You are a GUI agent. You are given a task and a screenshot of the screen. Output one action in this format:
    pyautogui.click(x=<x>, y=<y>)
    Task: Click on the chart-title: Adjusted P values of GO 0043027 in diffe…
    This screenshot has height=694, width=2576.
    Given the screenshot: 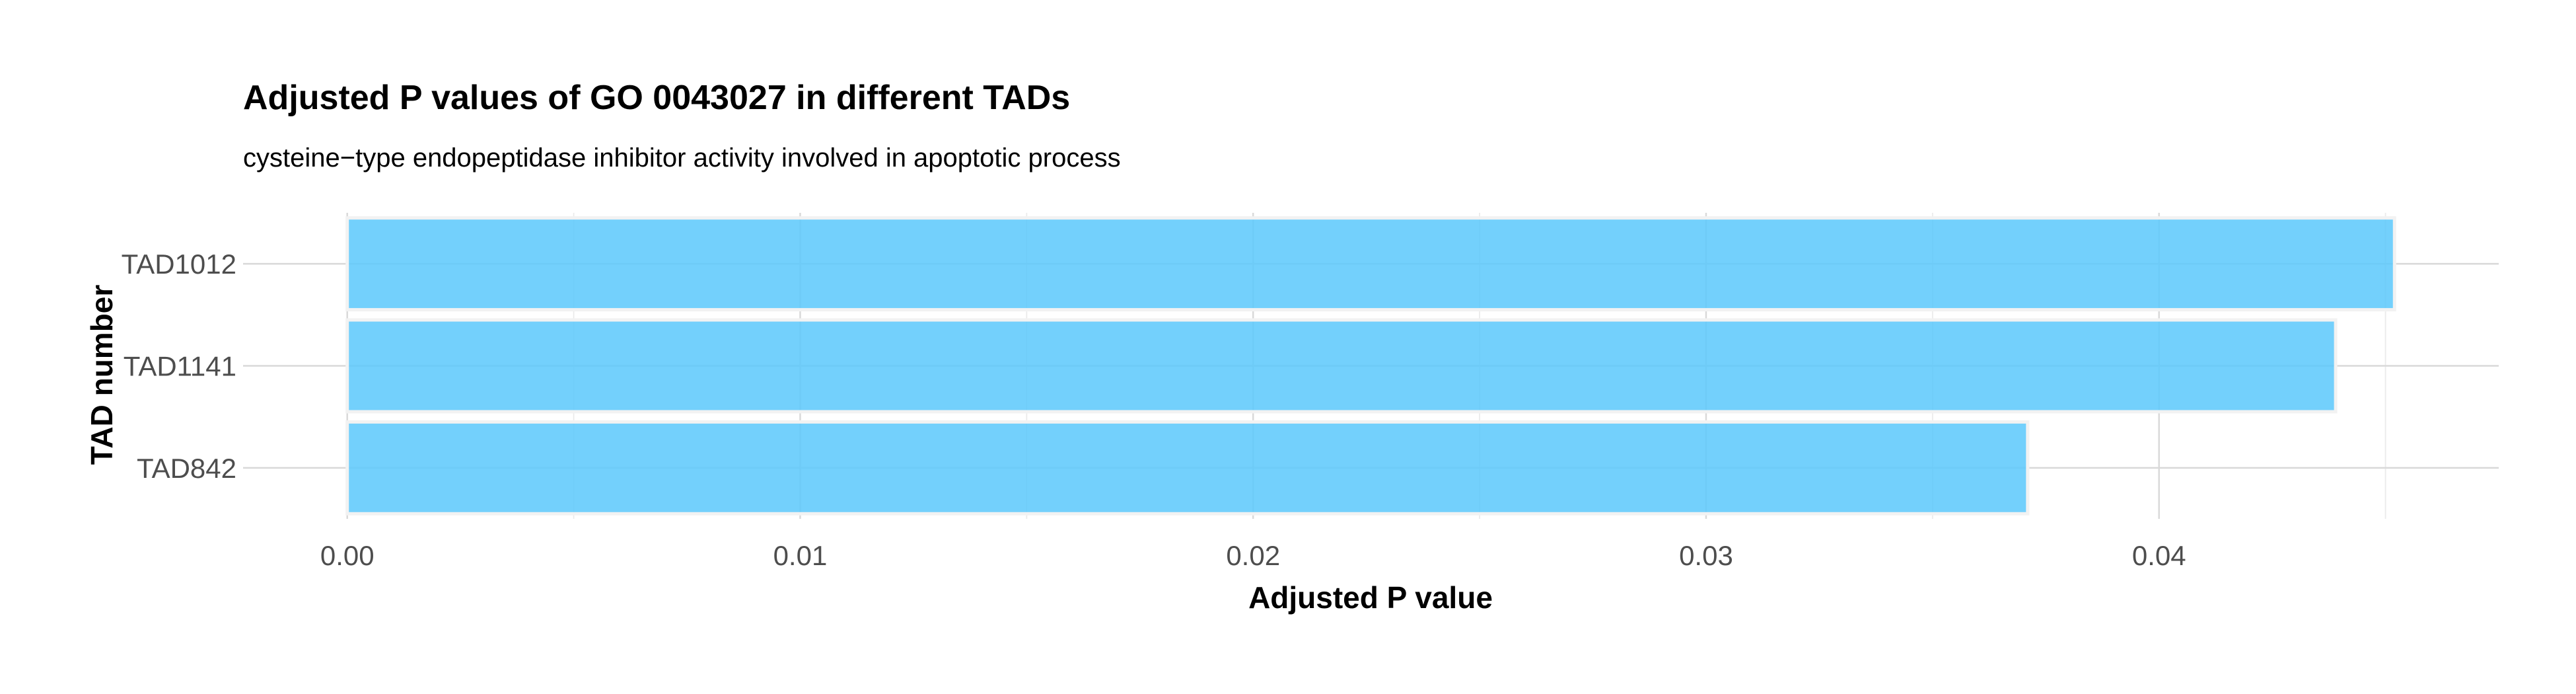 What is the action you would take?
    pyautogui.click(x=657, y=98)
    